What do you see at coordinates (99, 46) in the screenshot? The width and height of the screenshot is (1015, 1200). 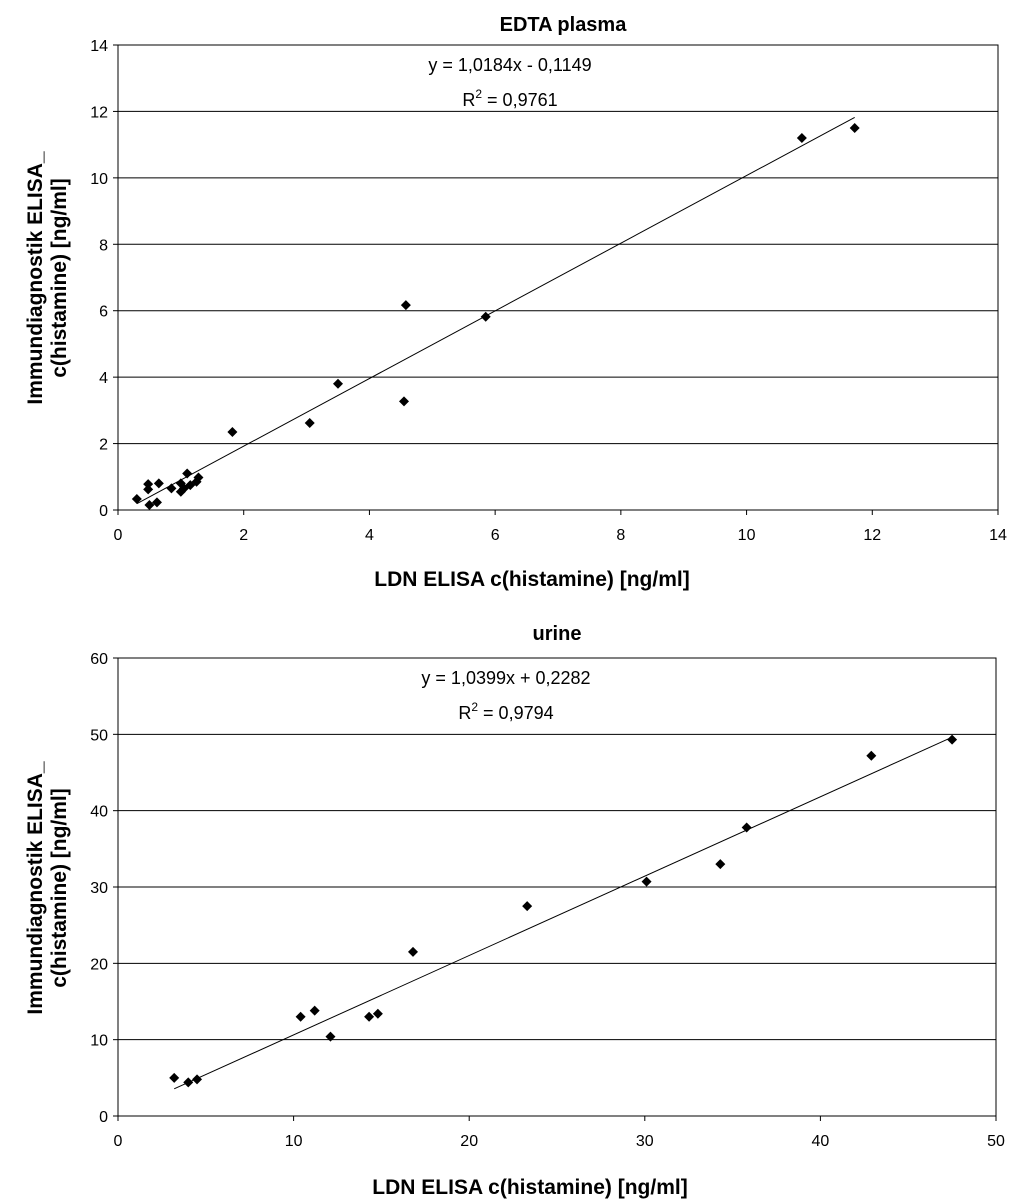 I see `y-tick-label: 14` at bounding box center [99, 46].